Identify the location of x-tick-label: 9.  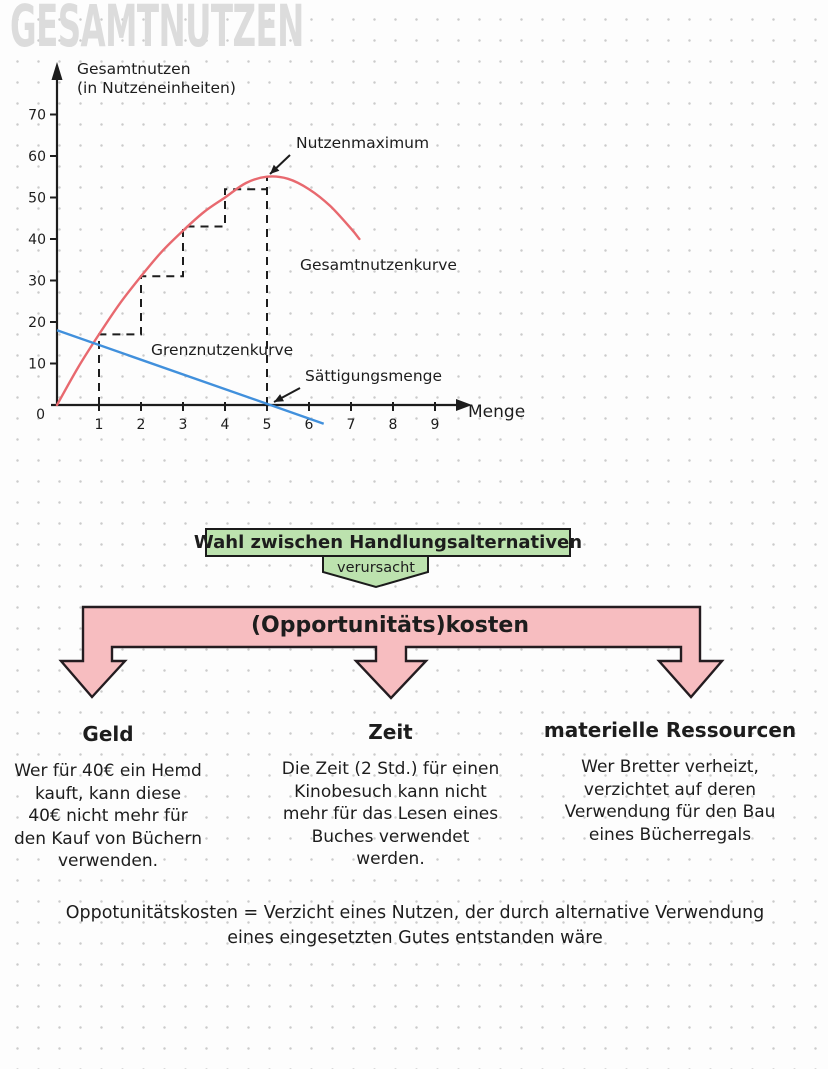
(435, 425).